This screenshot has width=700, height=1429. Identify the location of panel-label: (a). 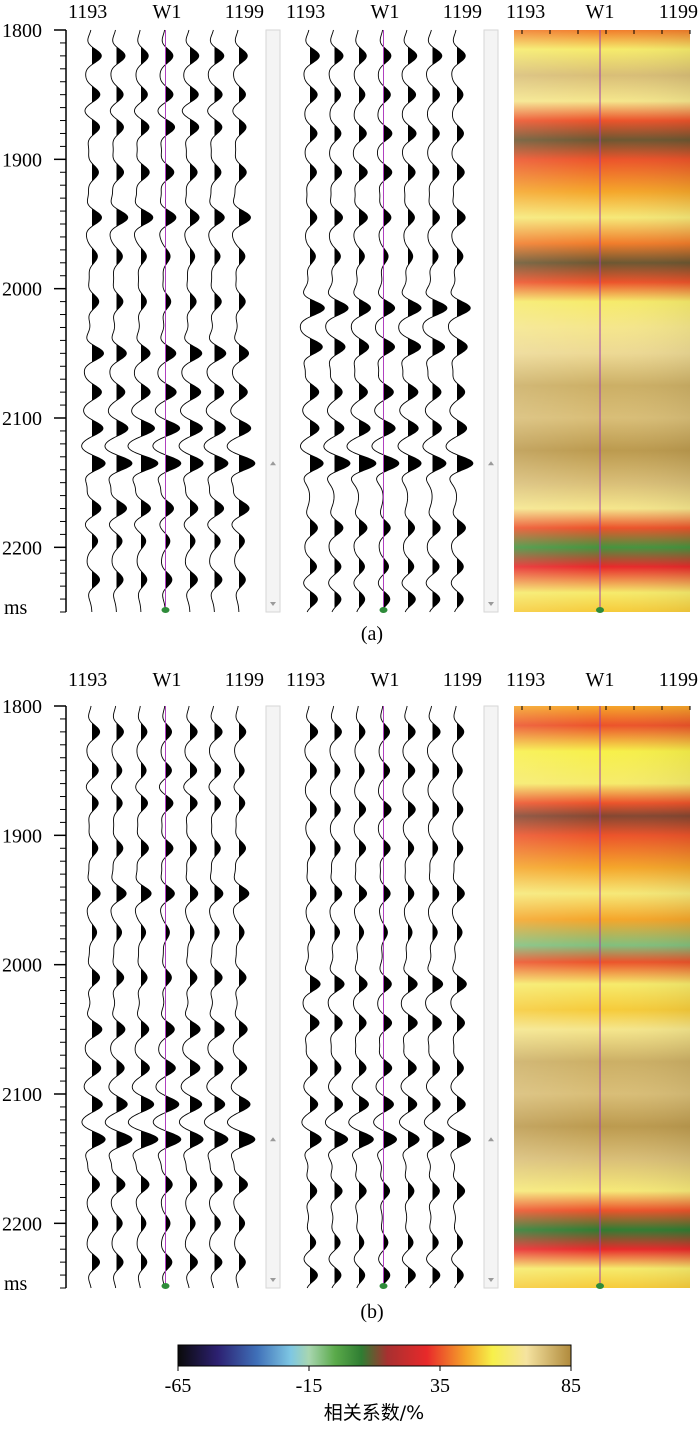
(372, 634).